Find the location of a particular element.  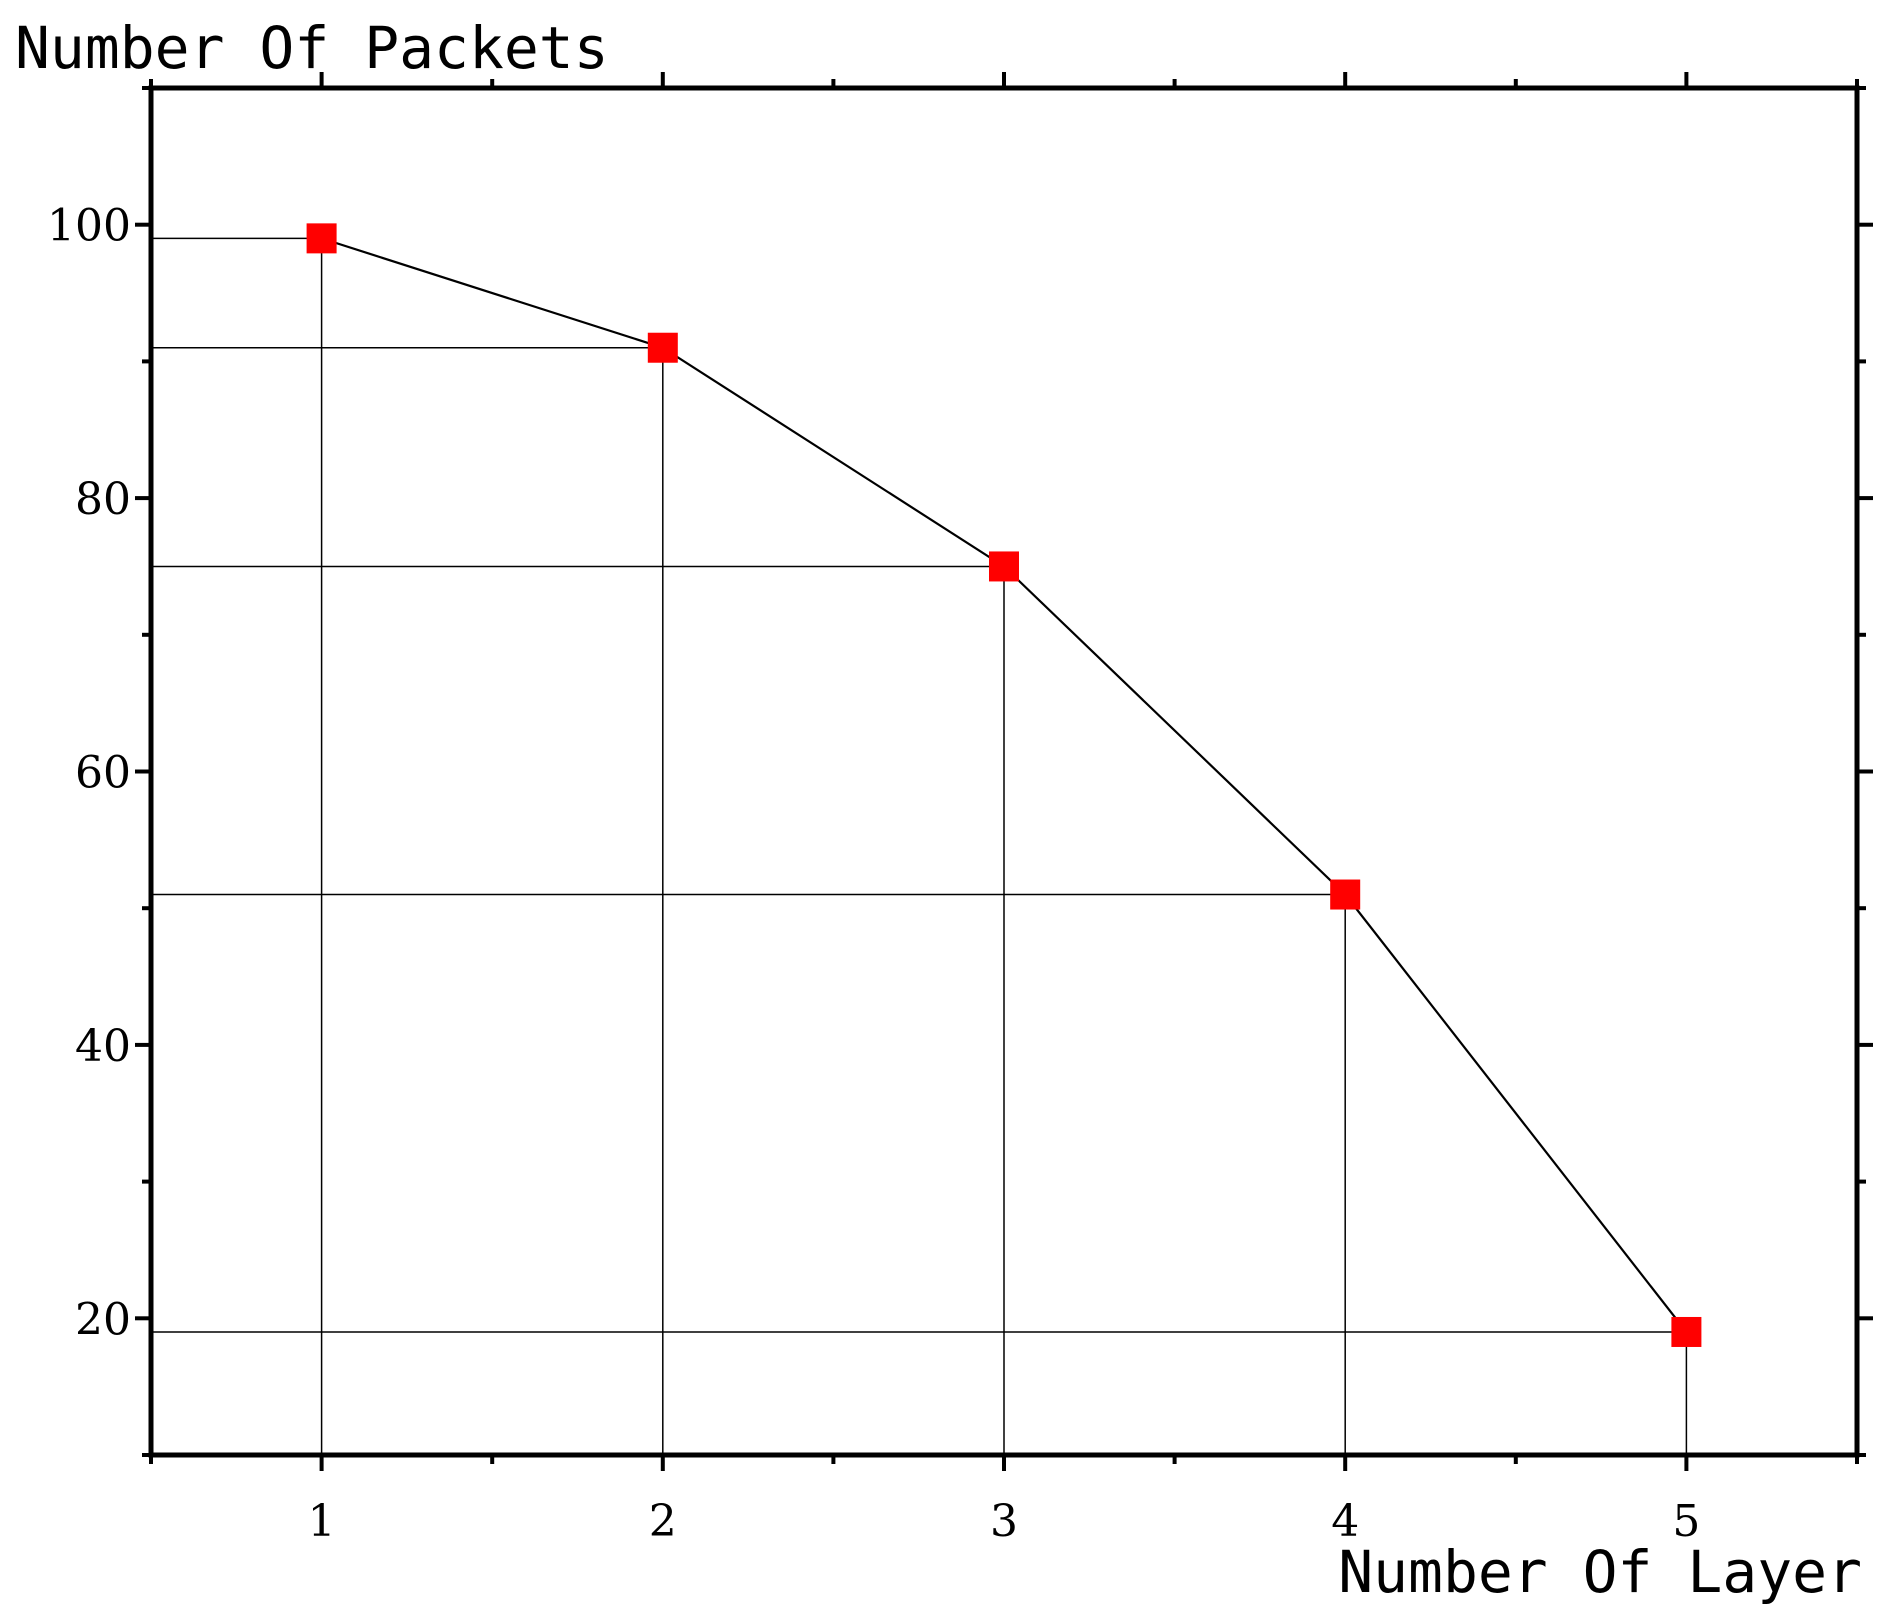

x-axis-title: Number Of Layer is located at coordinates (1600, 1572).